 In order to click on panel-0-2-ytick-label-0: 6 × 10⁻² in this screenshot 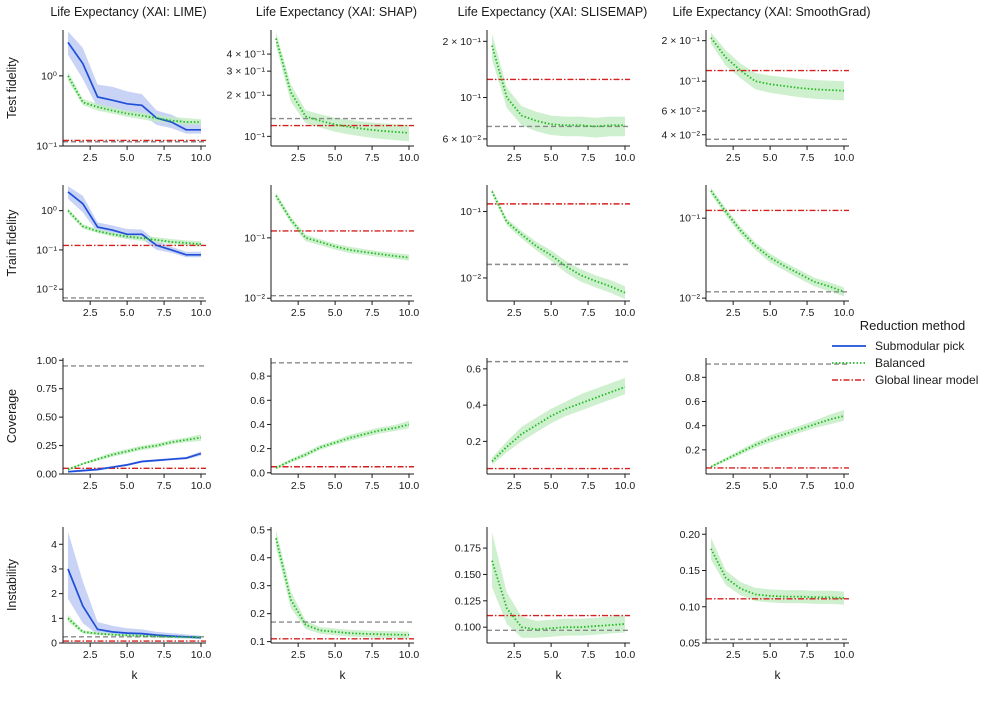, I will do `click(461, 139)`.